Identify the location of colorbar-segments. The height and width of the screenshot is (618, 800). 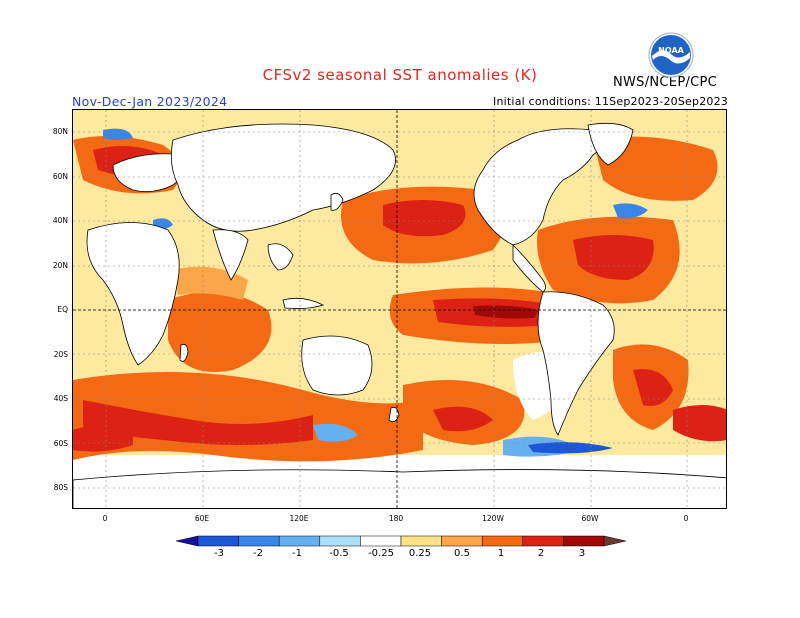
(401, 541).